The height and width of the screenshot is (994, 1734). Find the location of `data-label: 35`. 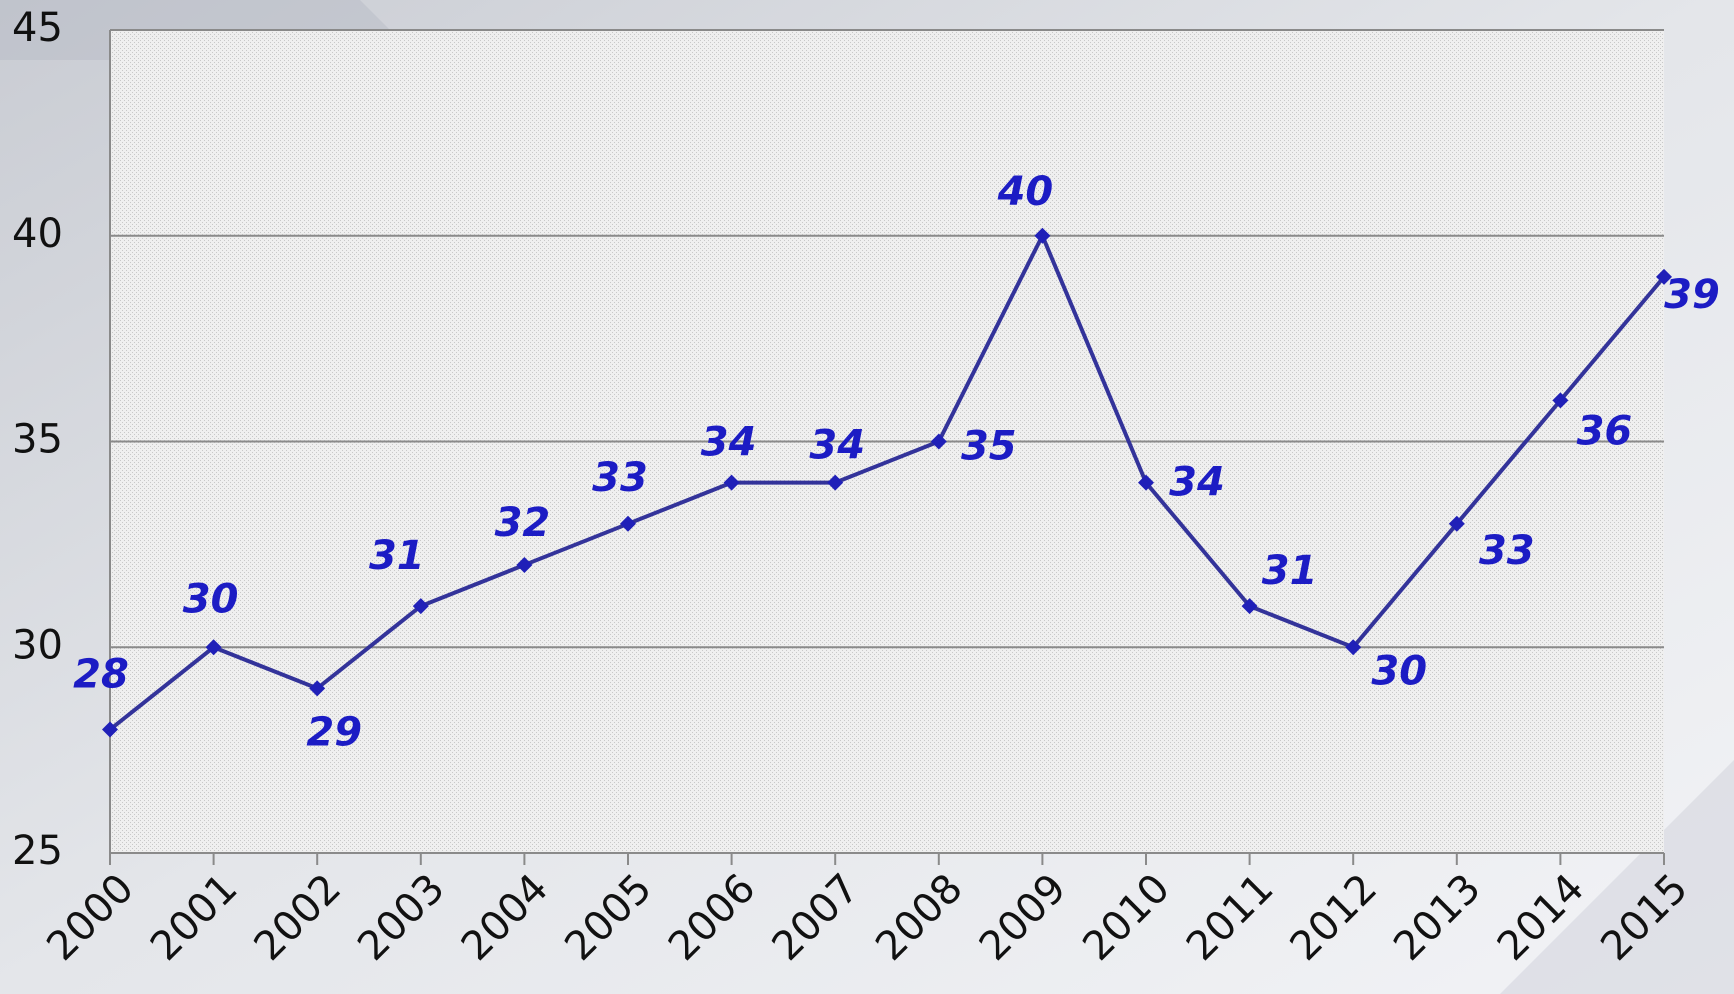

data-label: 35 is located at coordinates (989, 447).